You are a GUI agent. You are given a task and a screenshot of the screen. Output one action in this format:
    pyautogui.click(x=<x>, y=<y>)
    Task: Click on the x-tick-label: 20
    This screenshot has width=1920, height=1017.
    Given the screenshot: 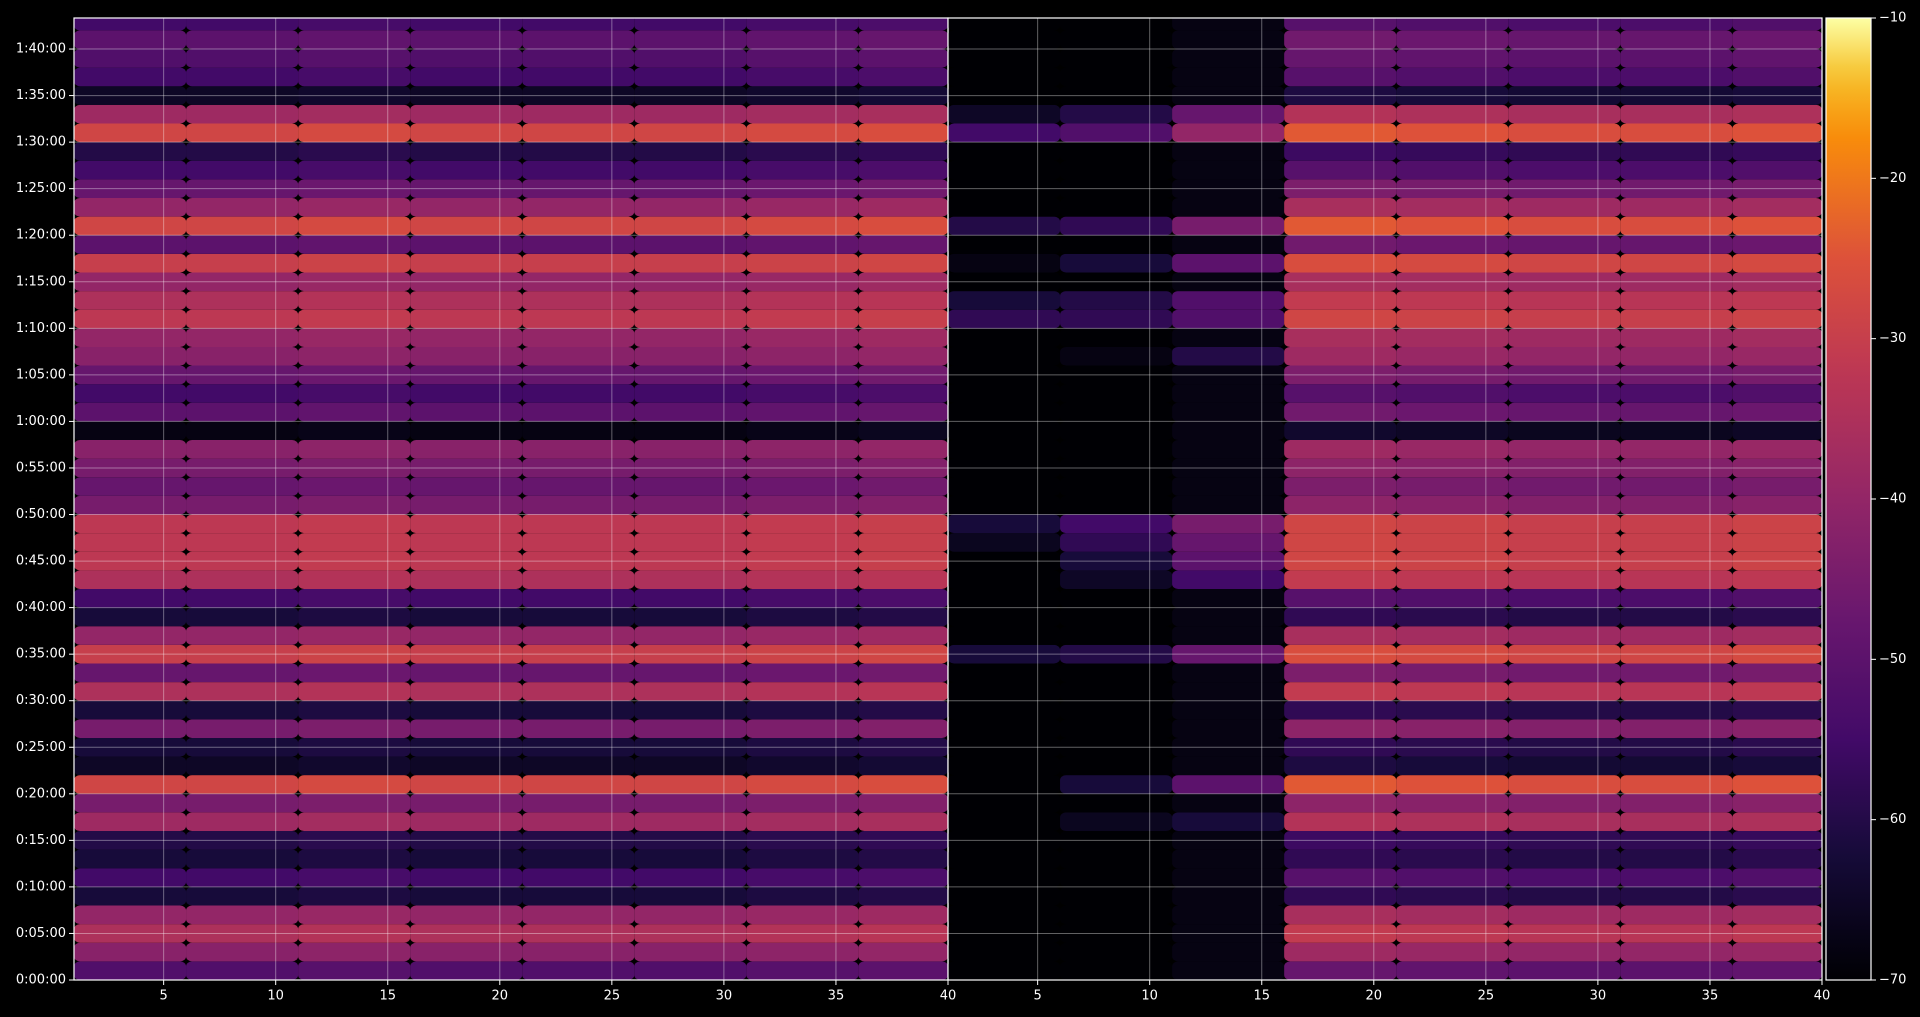 What is the action you would take?
    pyautogui.click(x=1374, y=996)
    